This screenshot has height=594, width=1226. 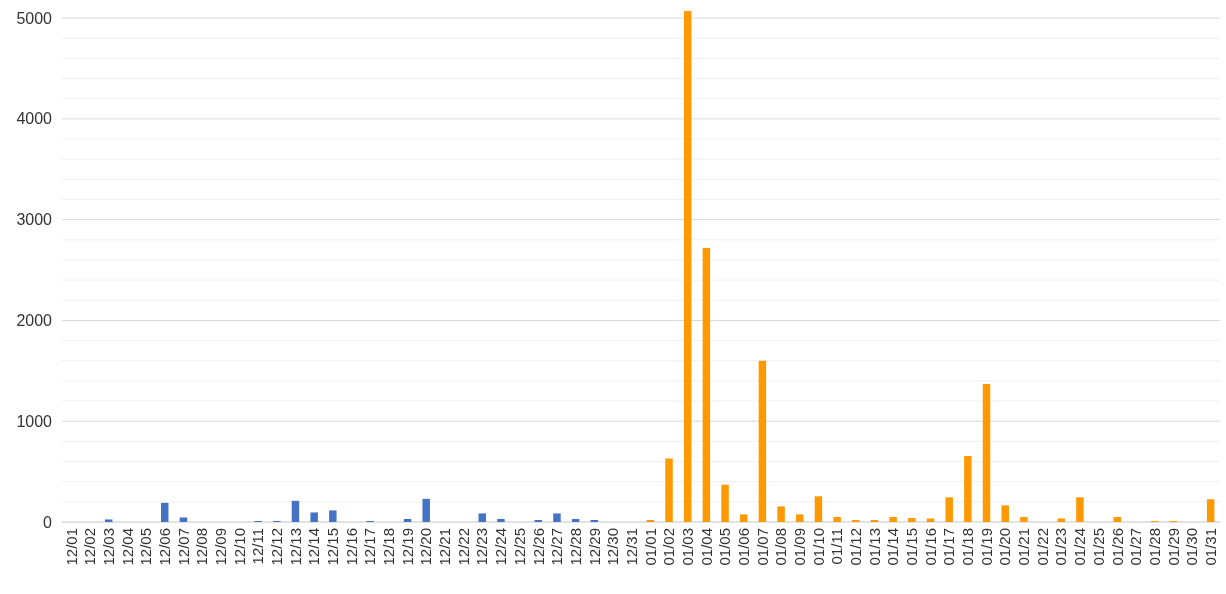 I want to click on x-tick-label: 01/27, so click(x=1136, y=547).